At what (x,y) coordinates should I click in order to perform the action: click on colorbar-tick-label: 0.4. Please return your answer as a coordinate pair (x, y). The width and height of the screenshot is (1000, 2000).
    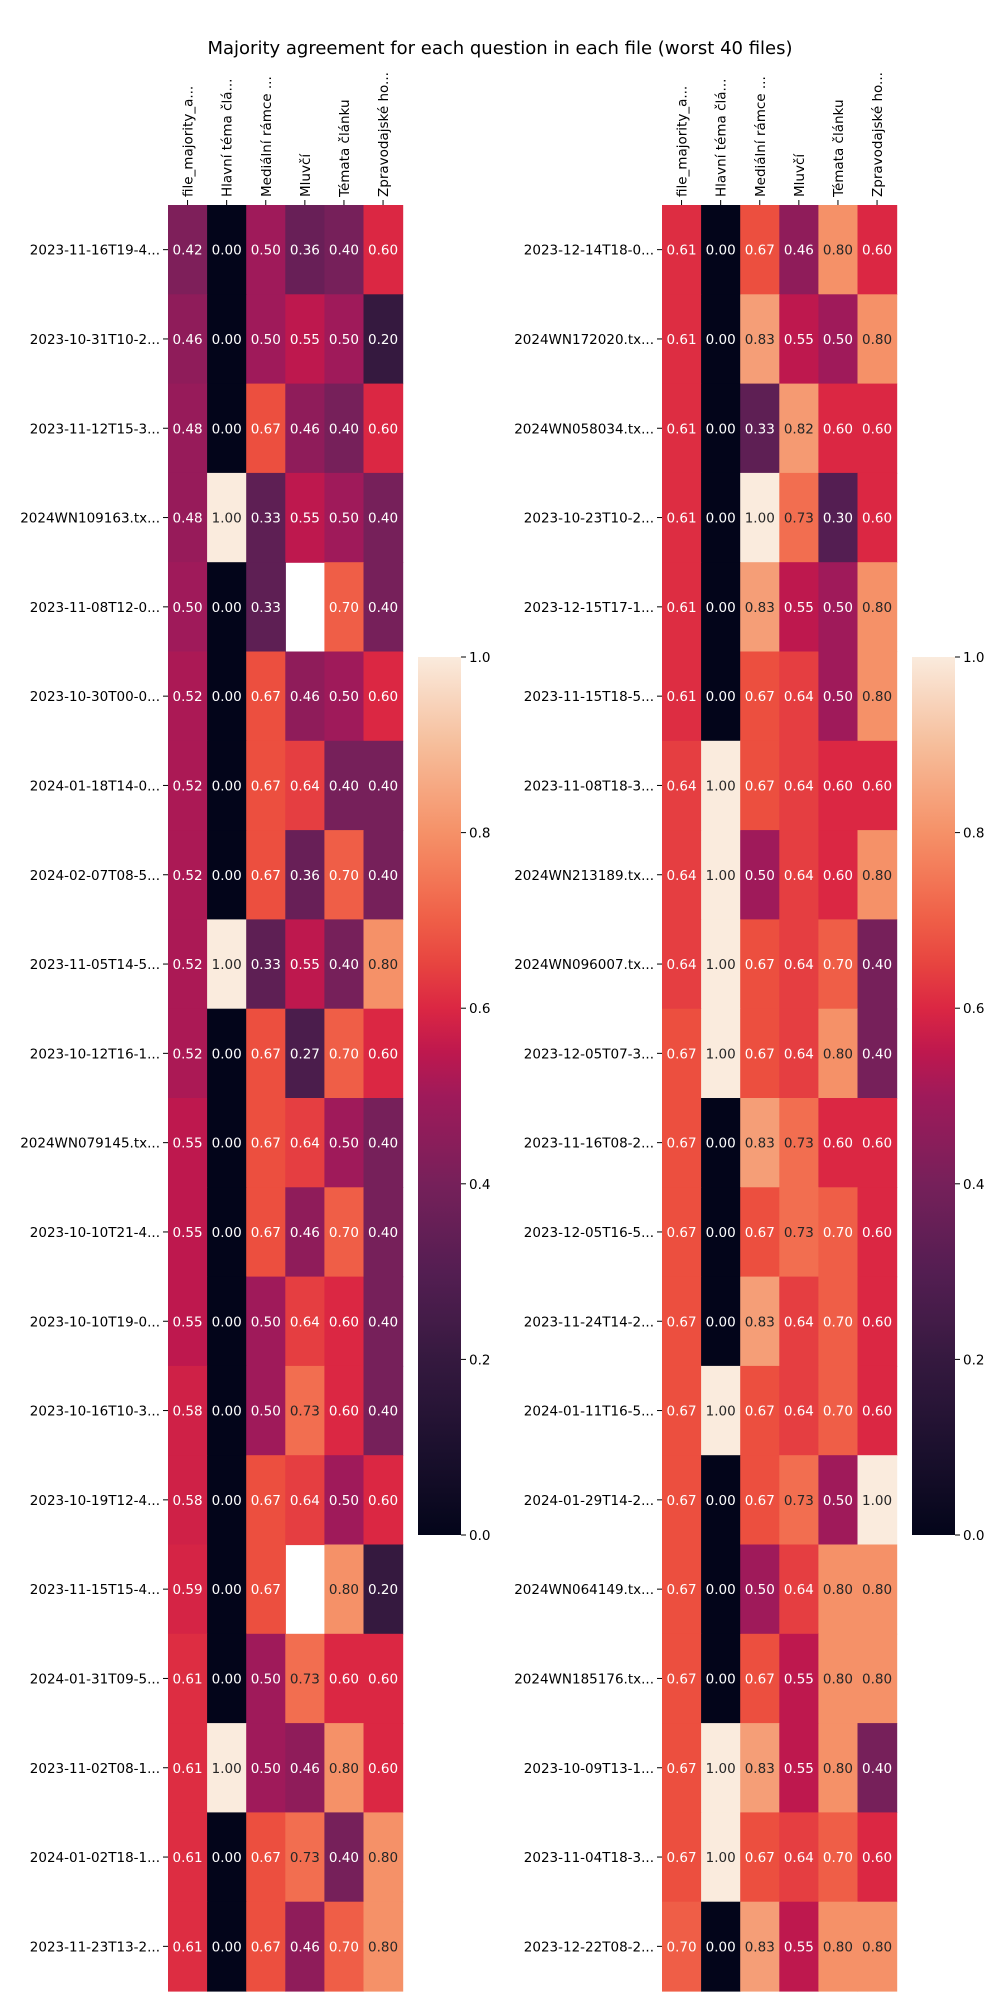
    Looking at the image, I should click on (973, 1185).